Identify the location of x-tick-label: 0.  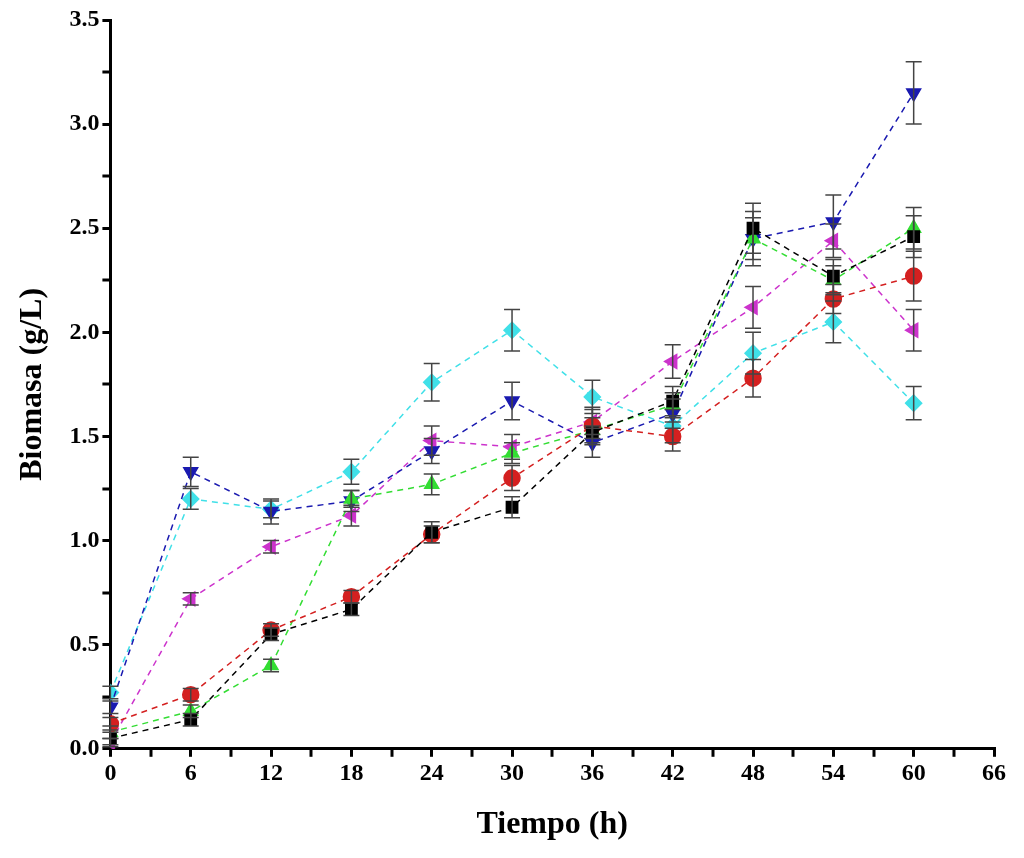
(110, 772).